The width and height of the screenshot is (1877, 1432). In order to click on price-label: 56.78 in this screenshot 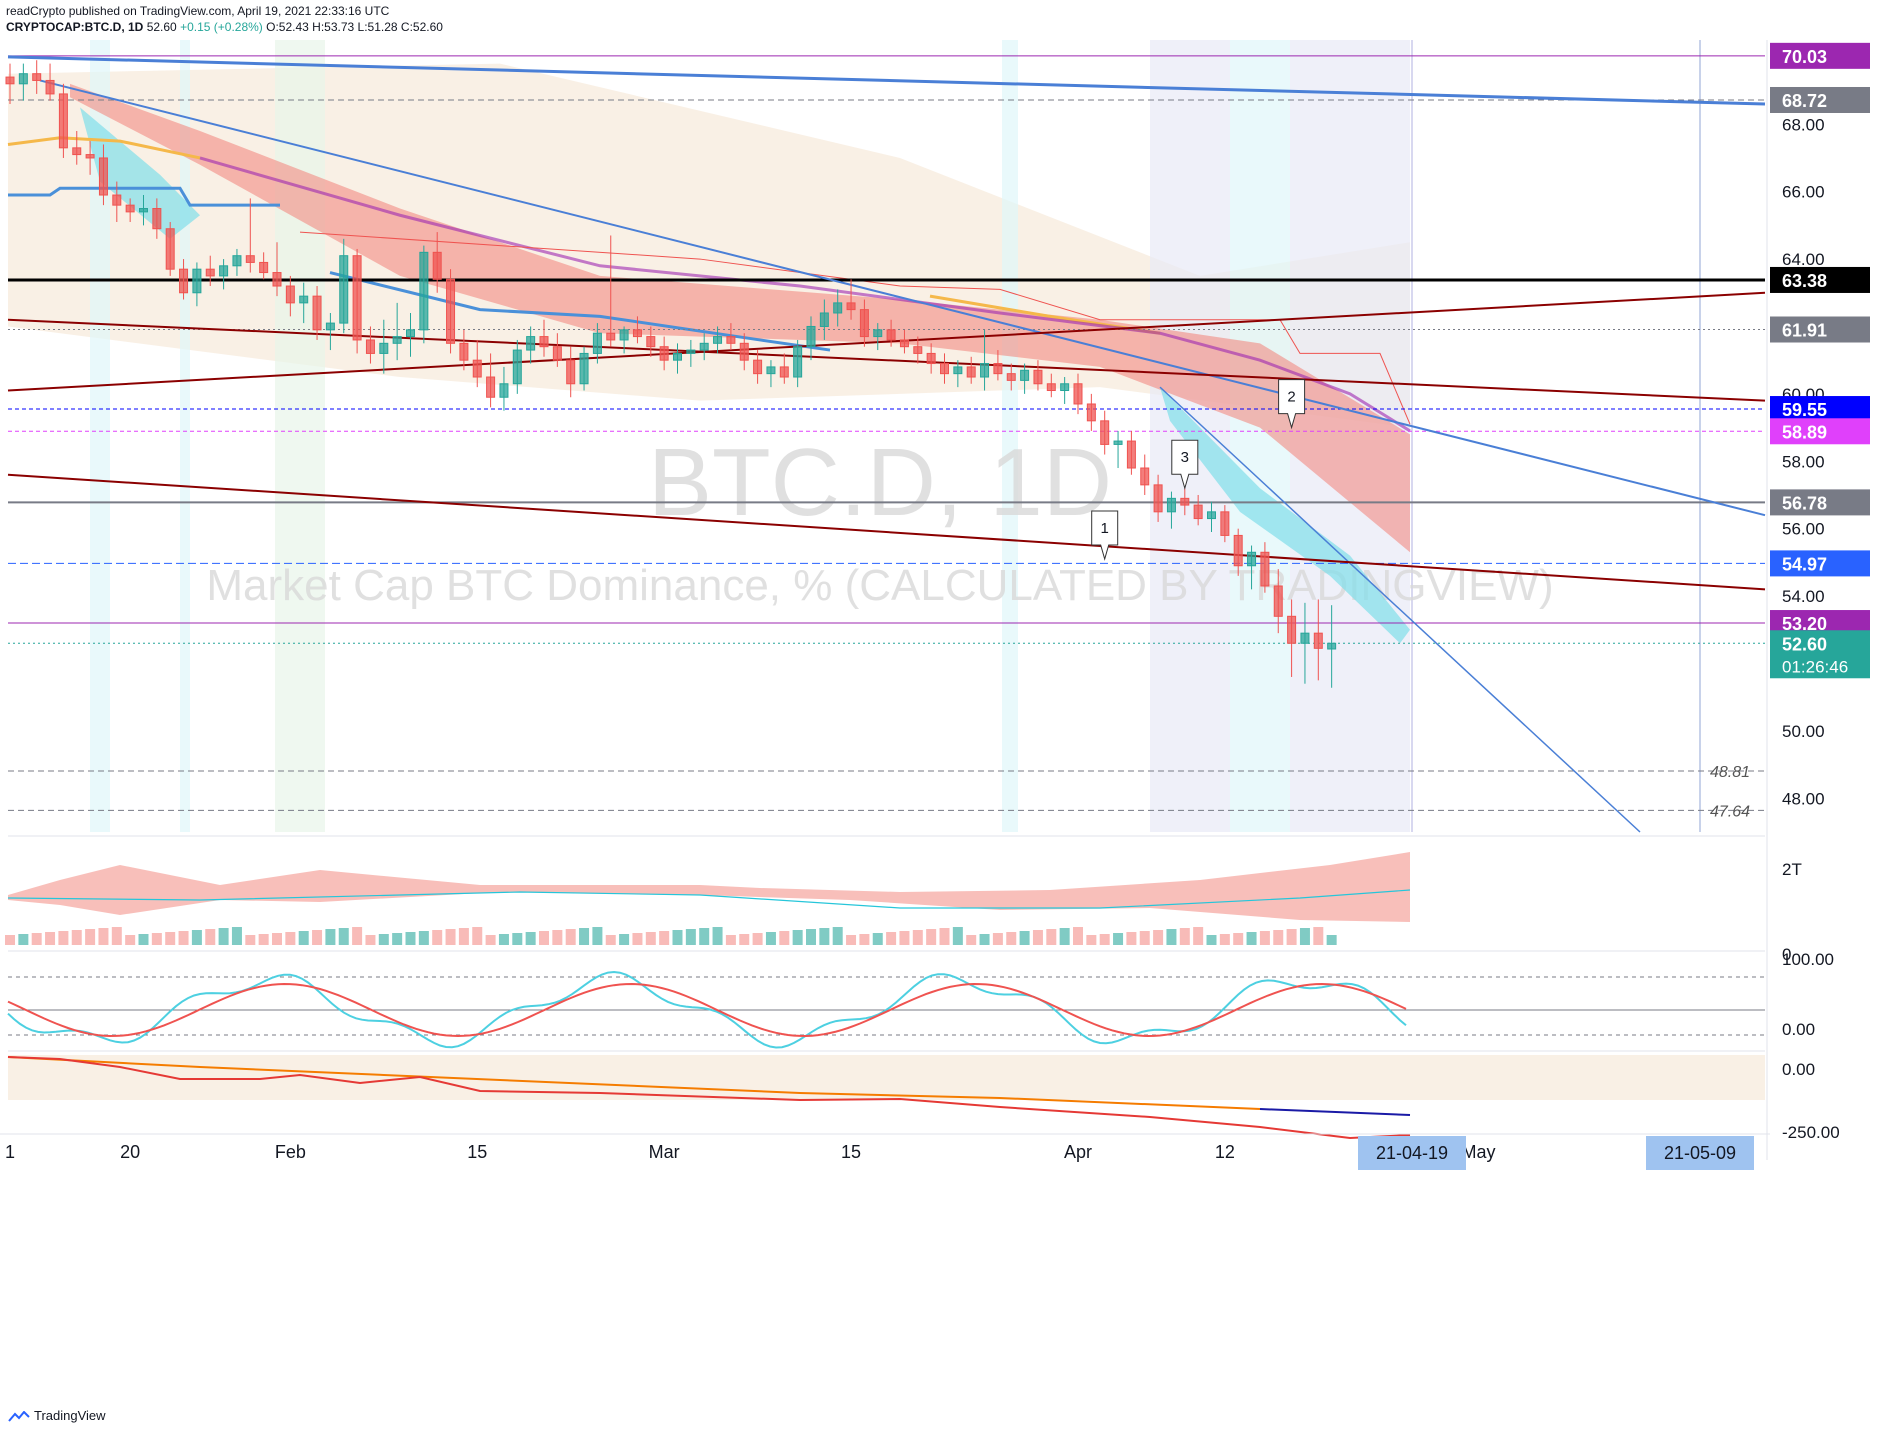, I will do `click(1820, 502)`.